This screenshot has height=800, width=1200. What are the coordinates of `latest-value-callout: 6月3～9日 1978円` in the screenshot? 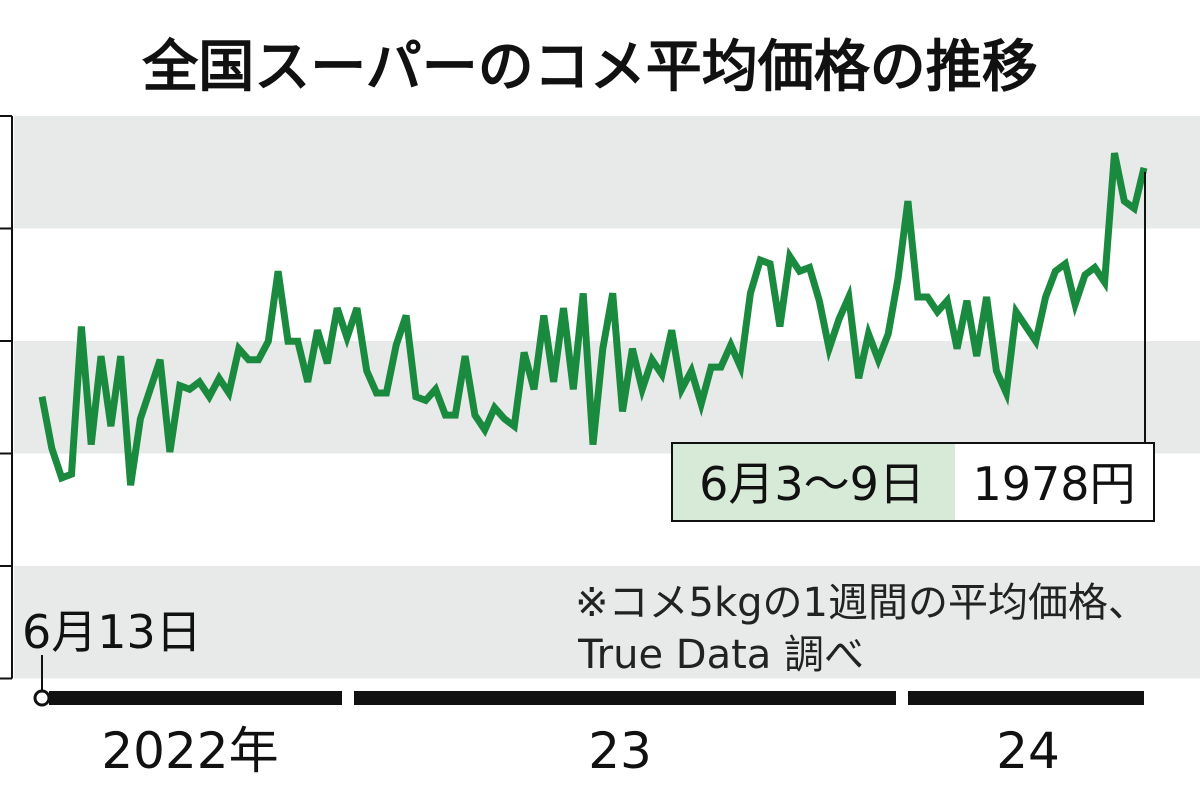 It's located at (913, 482).